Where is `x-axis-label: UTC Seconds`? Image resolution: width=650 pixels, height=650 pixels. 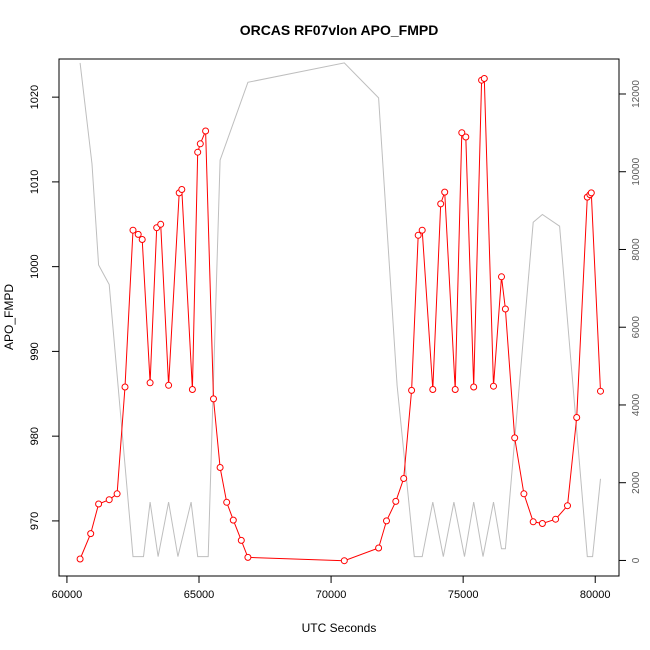 x-axis-label: UTC Seconds is located at coordinates (339, 628).